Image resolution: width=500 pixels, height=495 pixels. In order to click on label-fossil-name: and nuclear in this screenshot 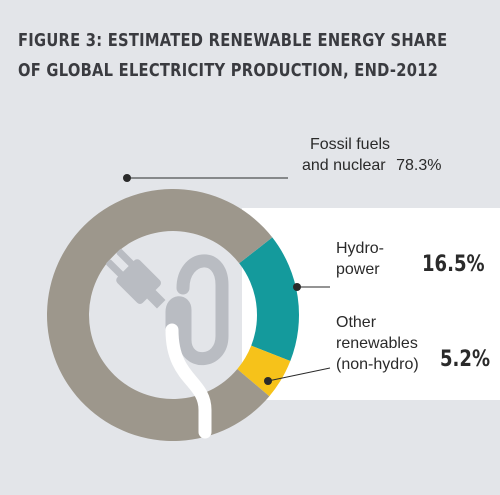, I will do `click(344, 165)`.